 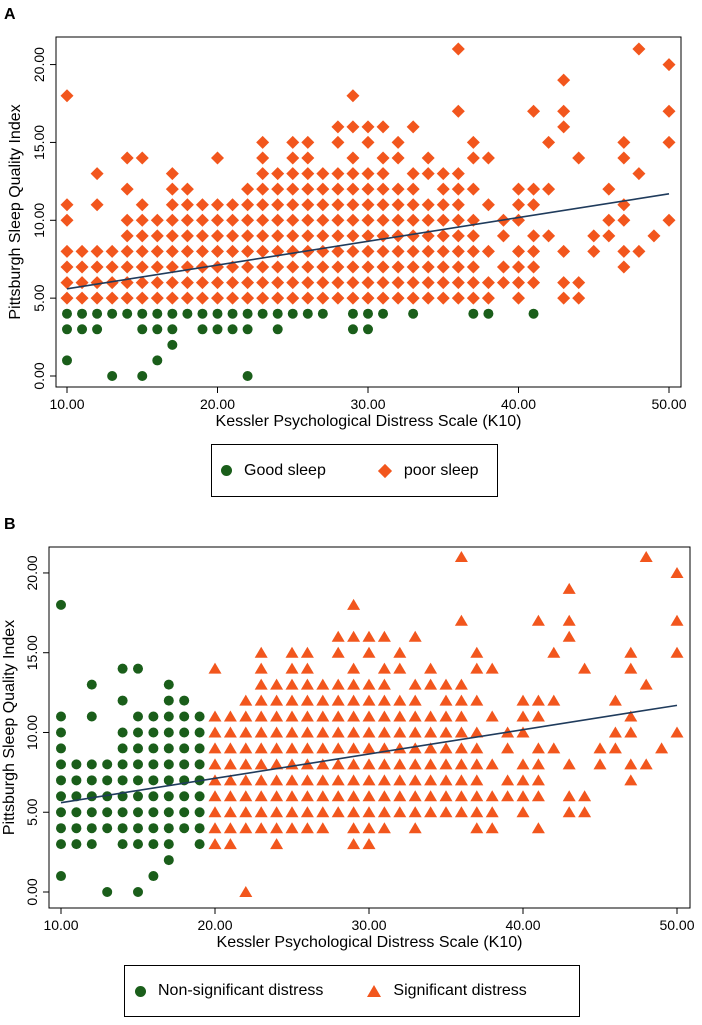 I want to click on y-tick-label: 20.00, so click(x=32, y=572).